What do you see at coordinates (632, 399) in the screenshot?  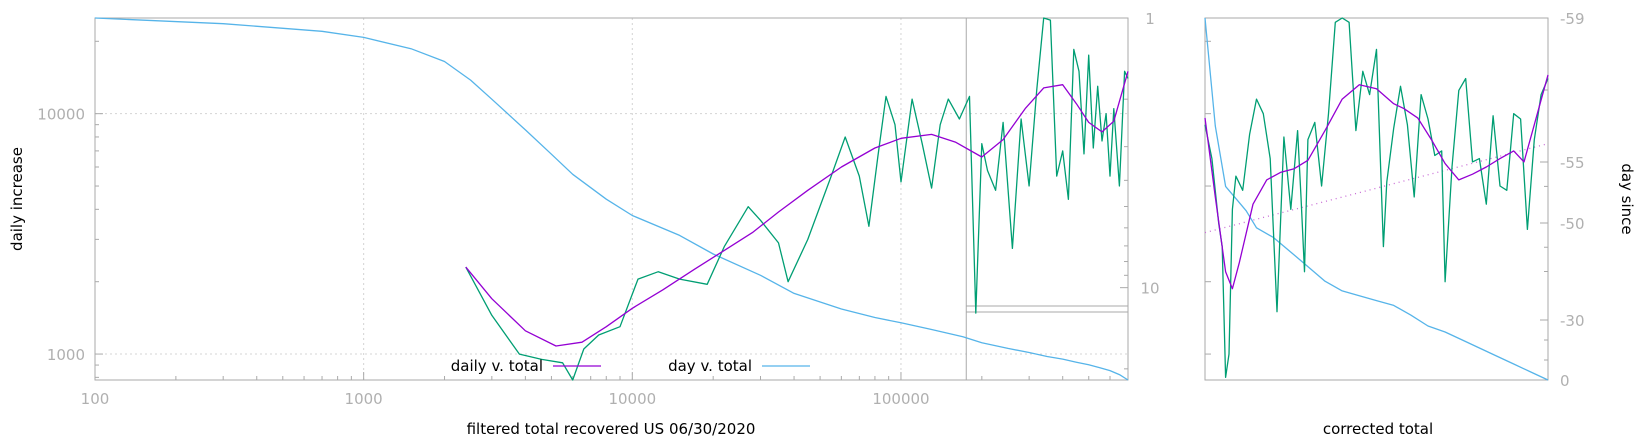 I see `x-tick-label: 10000` at bounding box center [632, 399].